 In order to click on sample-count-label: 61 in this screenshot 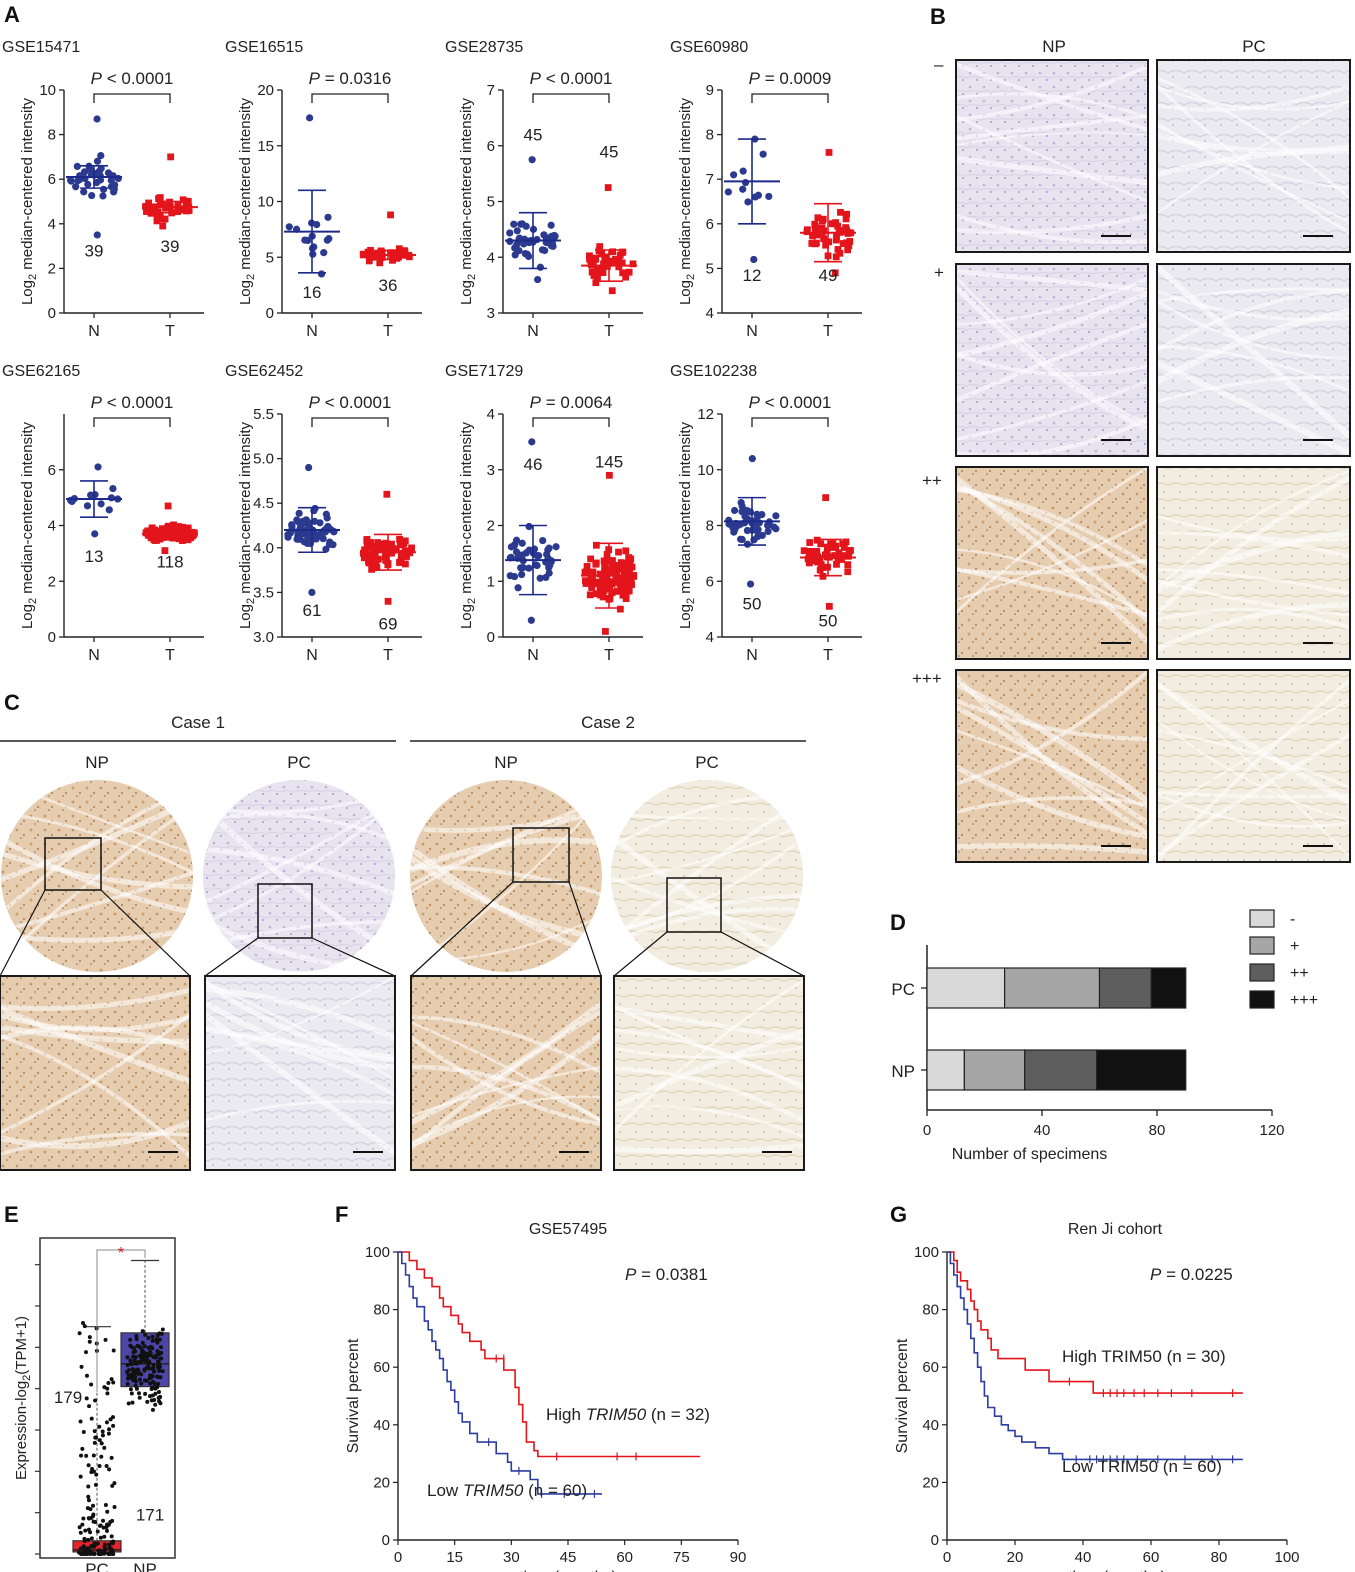, I will do `click(312, 610)`.